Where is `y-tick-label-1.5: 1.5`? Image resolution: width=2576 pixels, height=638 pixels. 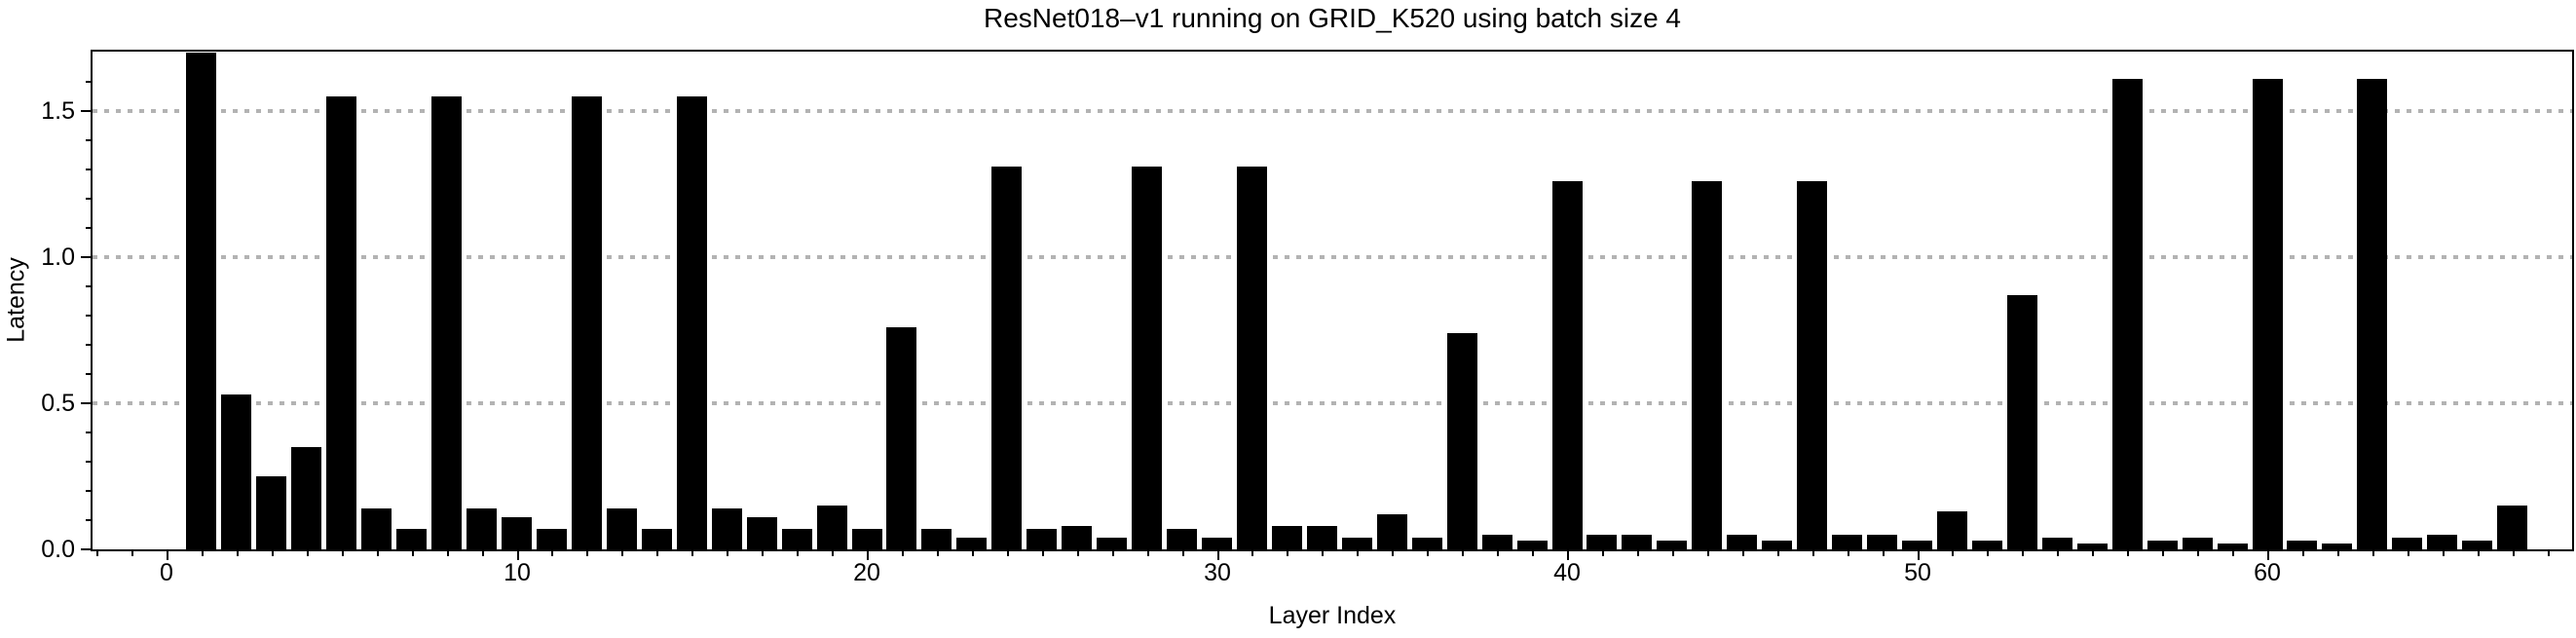
y-tick-label-1.5: 1.5 is located at coordinates (58, 111).